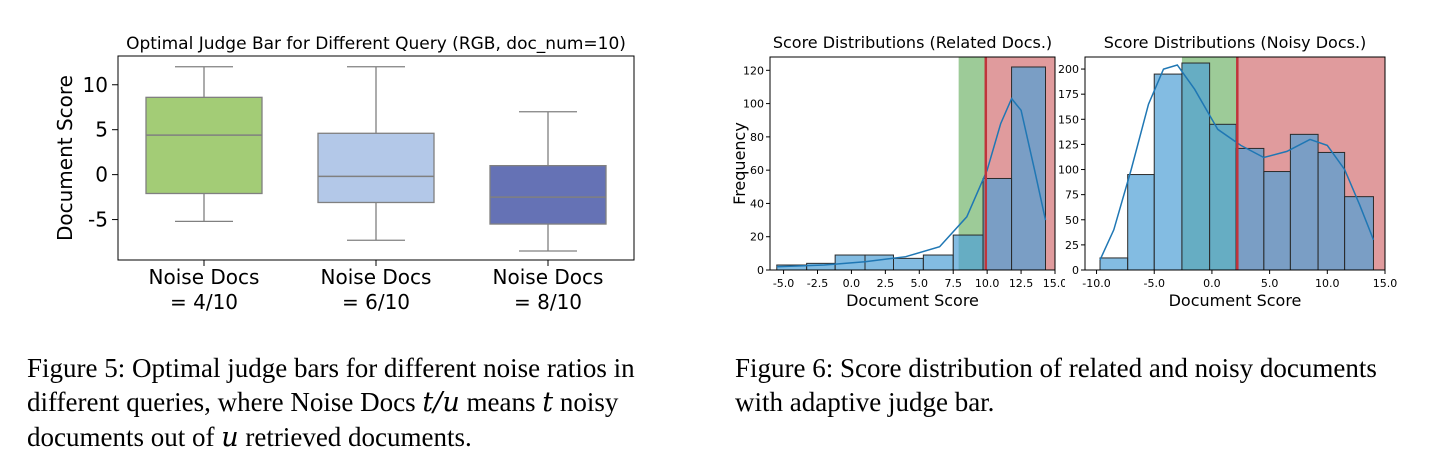 Image resolution: width=1449 pixels, height=455 pixels. Describe the element at coordinates (1235, 42) in the screenshot. I see `chart-title: Score Distributions (Noisy Docs.)` at that location.